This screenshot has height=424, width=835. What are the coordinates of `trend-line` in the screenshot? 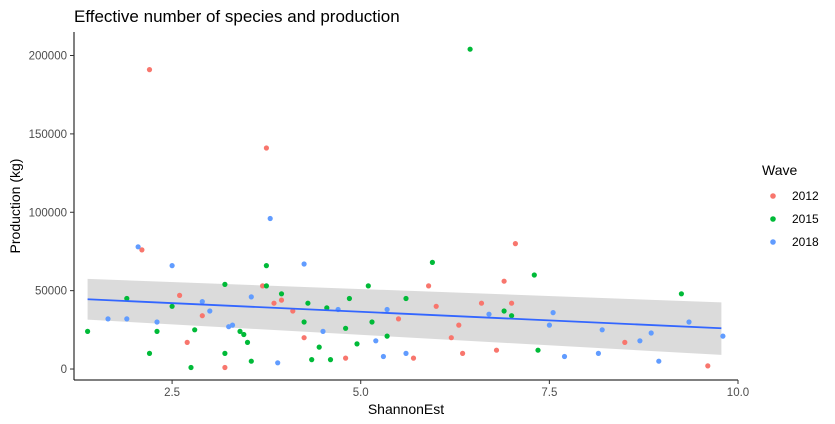 It's located at (404, 314).